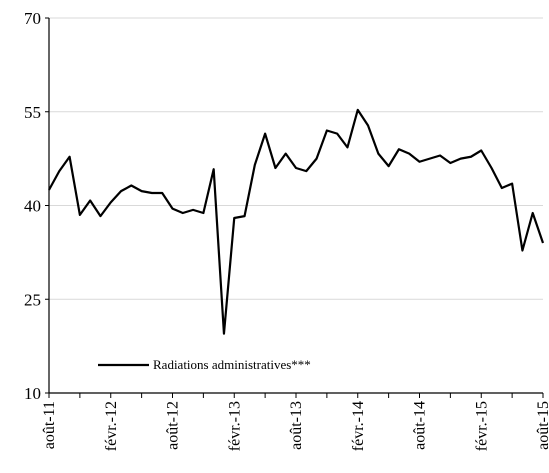 This screenshot has width=549, height=473. I want to click on x-tick-label: févr.-12, so click(111, 426).